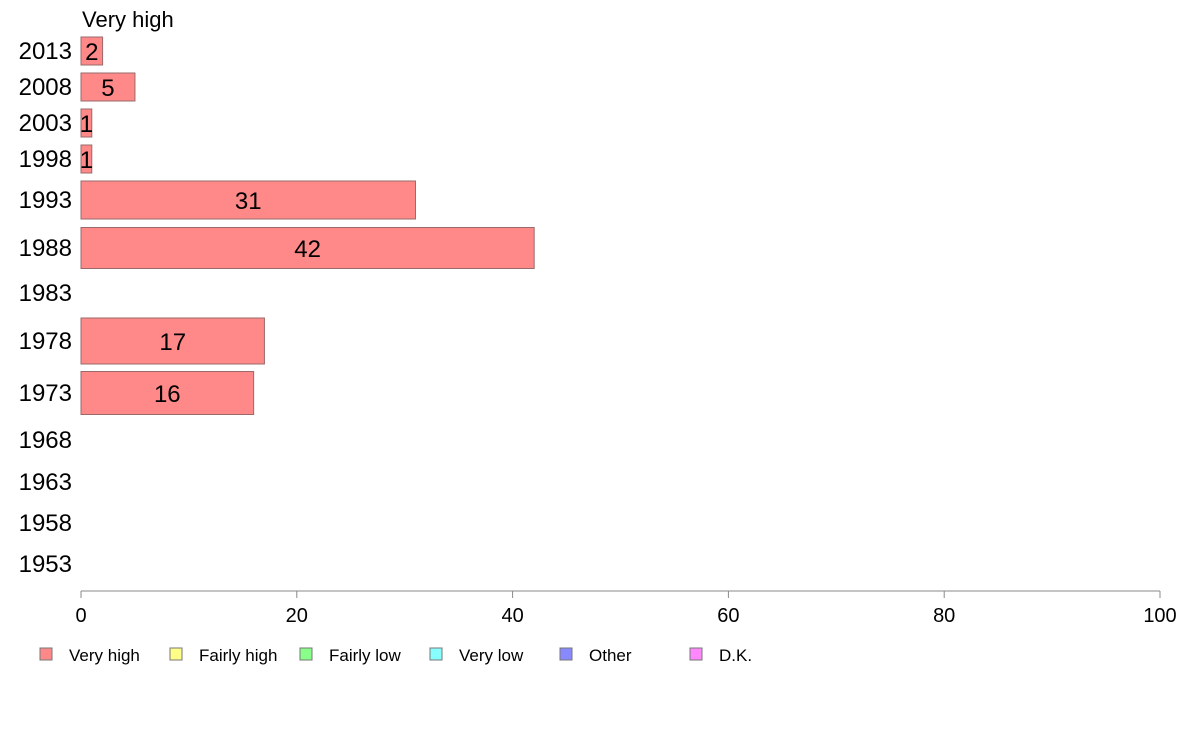  What do you see at coordinates (491, 655) in the screenshot?
I see `legend-label-very-low: Very low` at bounding box center [491, 655].